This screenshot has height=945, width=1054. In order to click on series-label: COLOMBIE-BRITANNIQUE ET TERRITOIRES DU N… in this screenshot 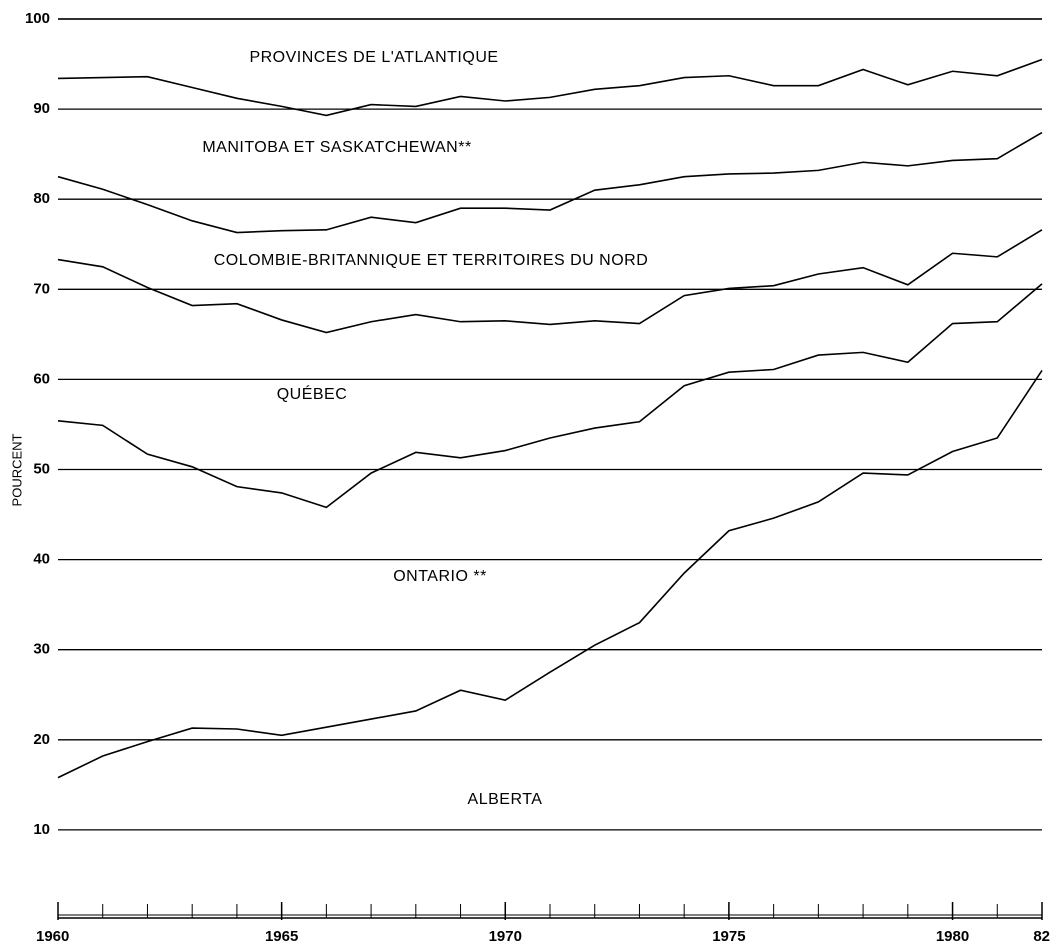, I will do `click(431, 260)`.